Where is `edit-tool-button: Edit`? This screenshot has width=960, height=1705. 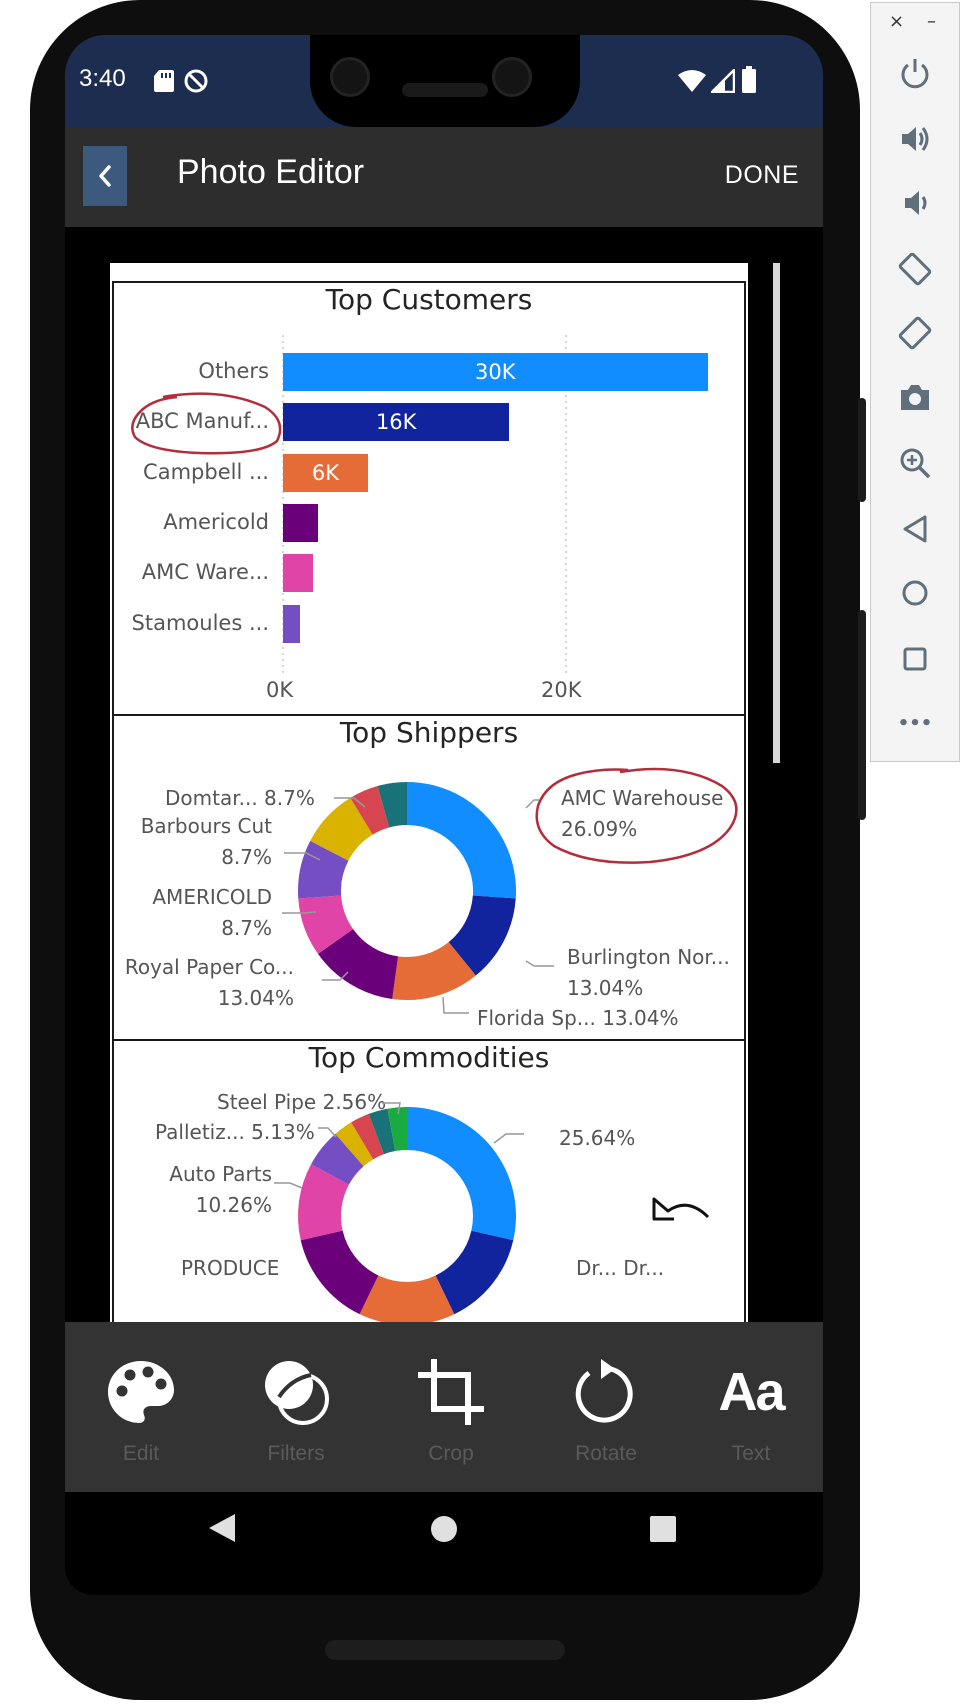
edit-tool-button: Edit is located at coordinates (141, 1407).